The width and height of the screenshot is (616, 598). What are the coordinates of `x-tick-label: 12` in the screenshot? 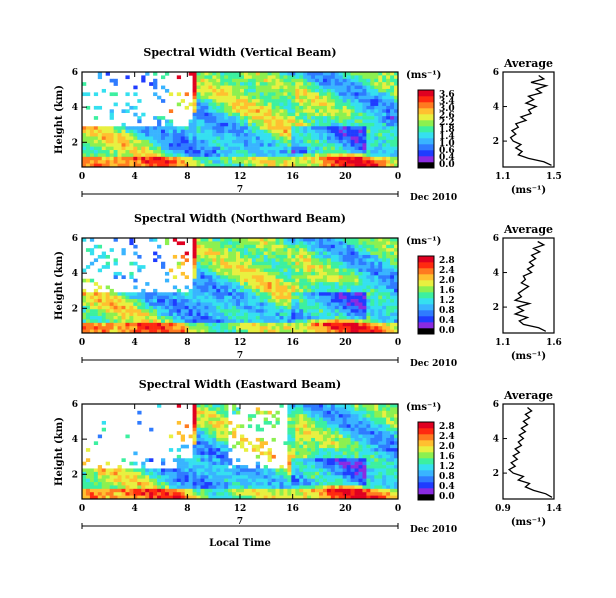 It's located at (240, 177).